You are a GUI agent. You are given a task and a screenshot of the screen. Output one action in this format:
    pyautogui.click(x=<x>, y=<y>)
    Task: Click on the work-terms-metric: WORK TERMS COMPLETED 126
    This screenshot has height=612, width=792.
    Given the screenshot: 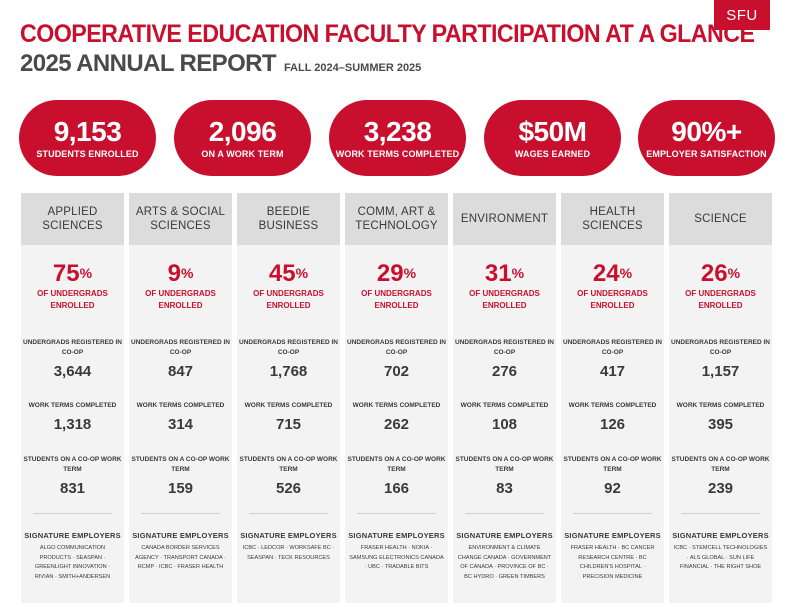 What is the action you would take?
    pyautogui.click(x=612, y=417)
    